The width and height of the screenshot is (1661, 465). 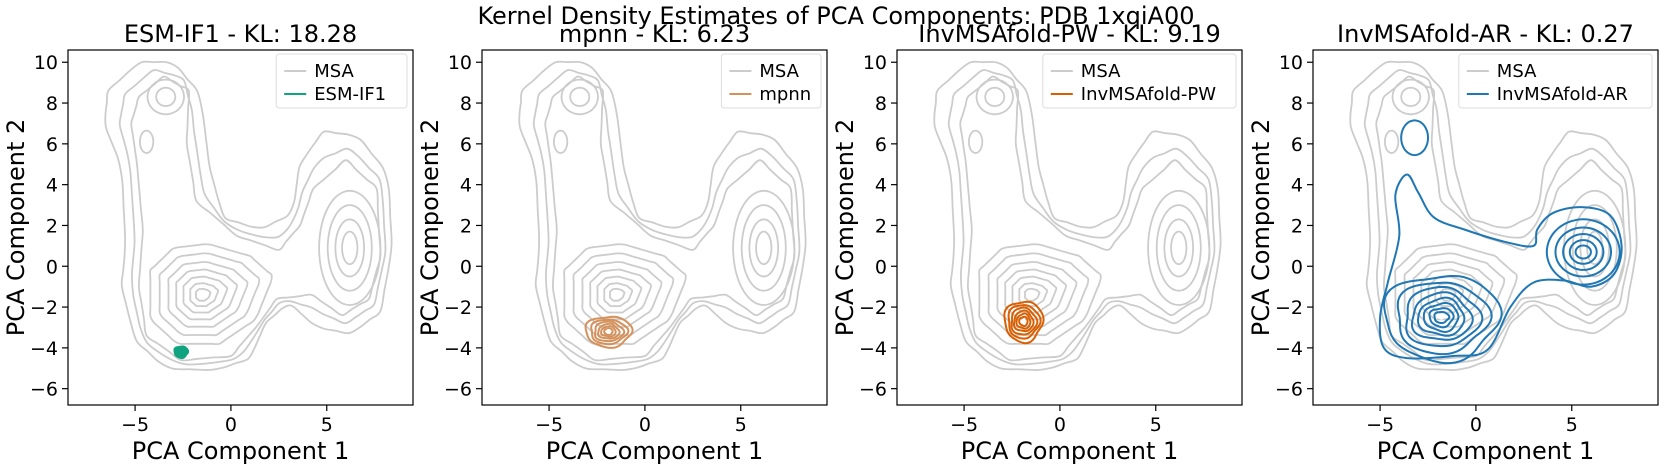 What do you see at coordinates (350, 94) in the screenshot?
I see `legend-label: ESM-IF1` at bounding box center [350, 94].